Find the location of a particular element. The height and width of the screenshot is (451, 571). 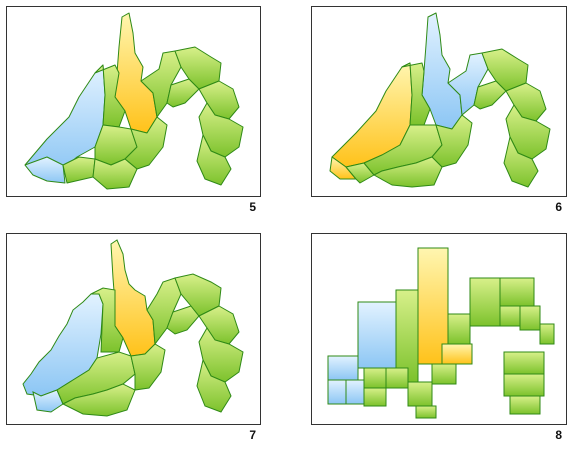

panel-number: 5 is located at coordinates (252, 207).